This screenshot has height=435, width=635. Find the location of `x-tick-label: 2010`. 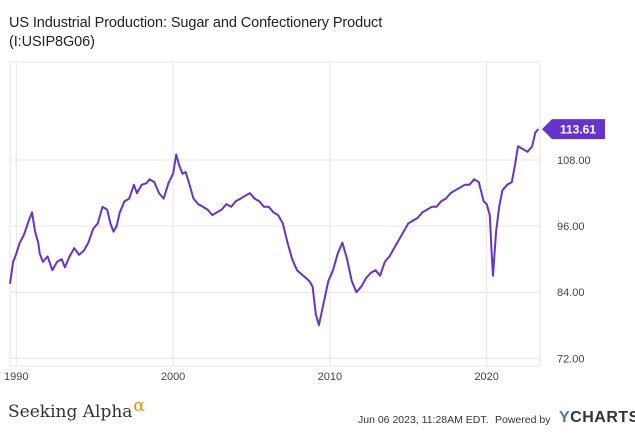

x-tick-label: 2010 is located at coordinates (330, 377).